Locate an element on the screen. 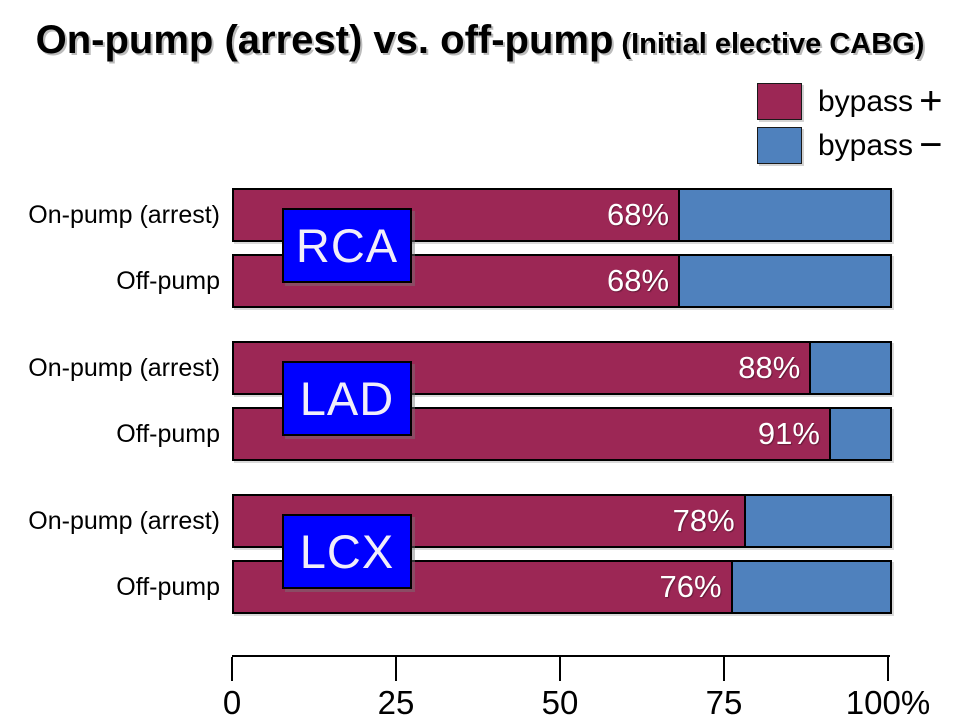 The height and width of the screenshot is (720, 960). vessel-box-label: LAD is located at coordinates (347, 398).